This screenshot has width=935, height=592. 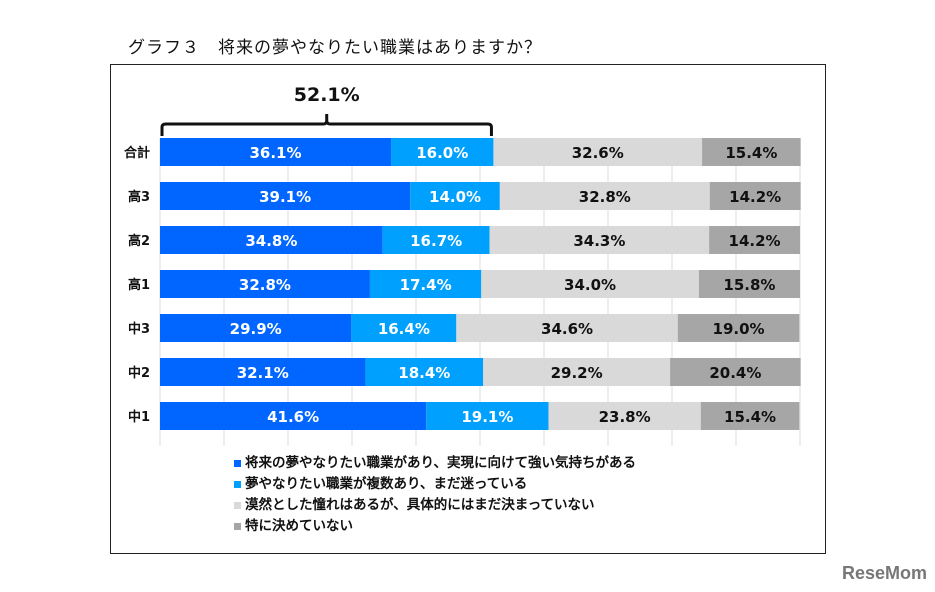 I want to click on data-label: 19.1%, so click(x=487, y=417).